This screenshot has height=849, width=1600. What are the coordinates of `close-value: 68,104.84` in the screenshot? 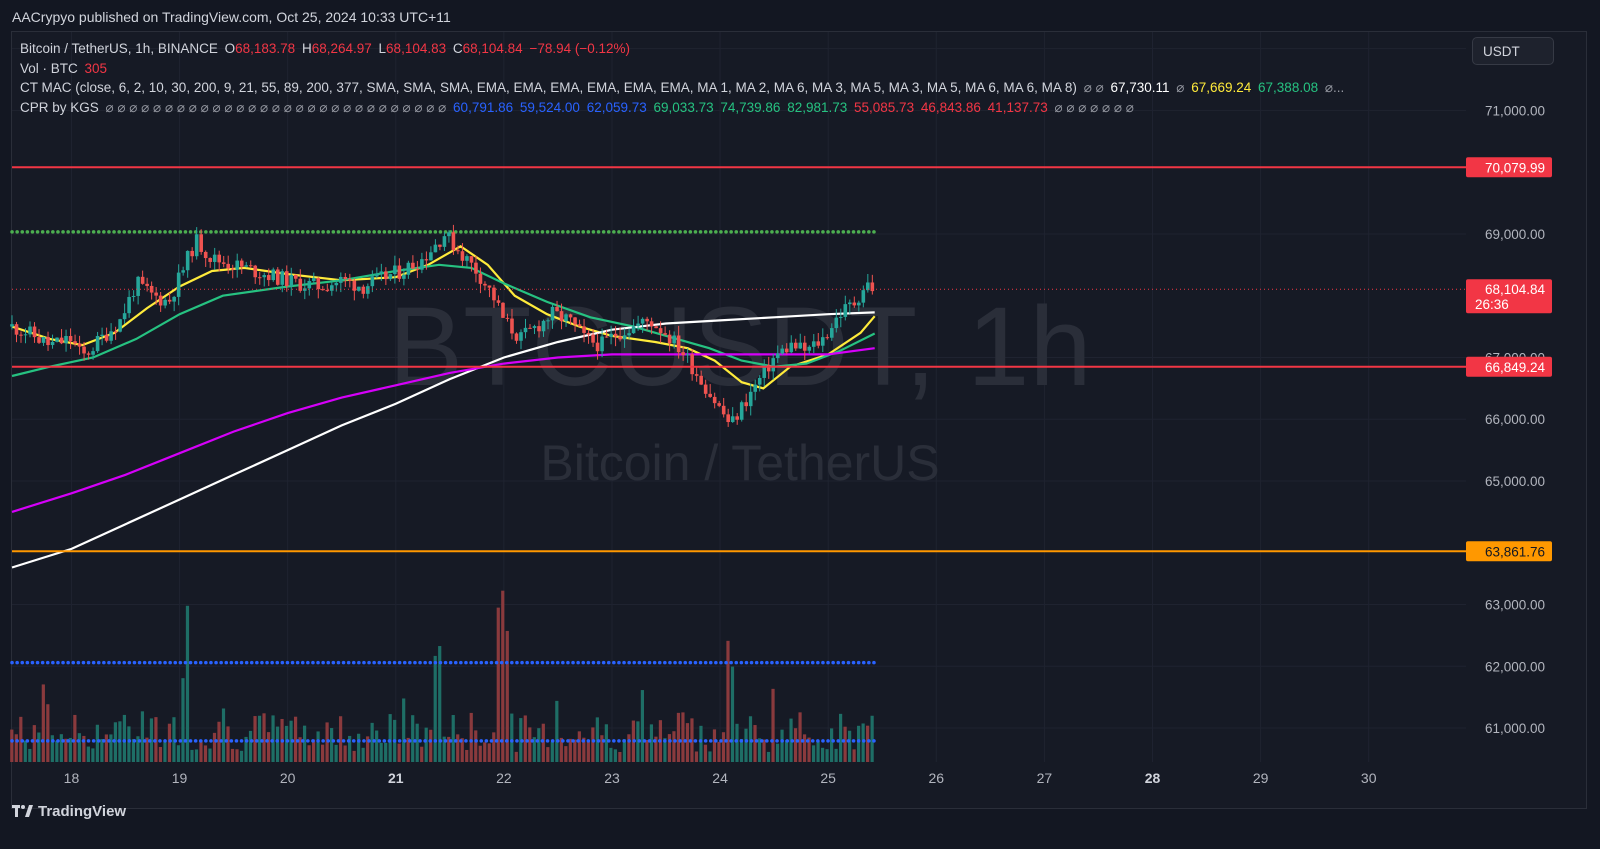 It's located at (492, 48).